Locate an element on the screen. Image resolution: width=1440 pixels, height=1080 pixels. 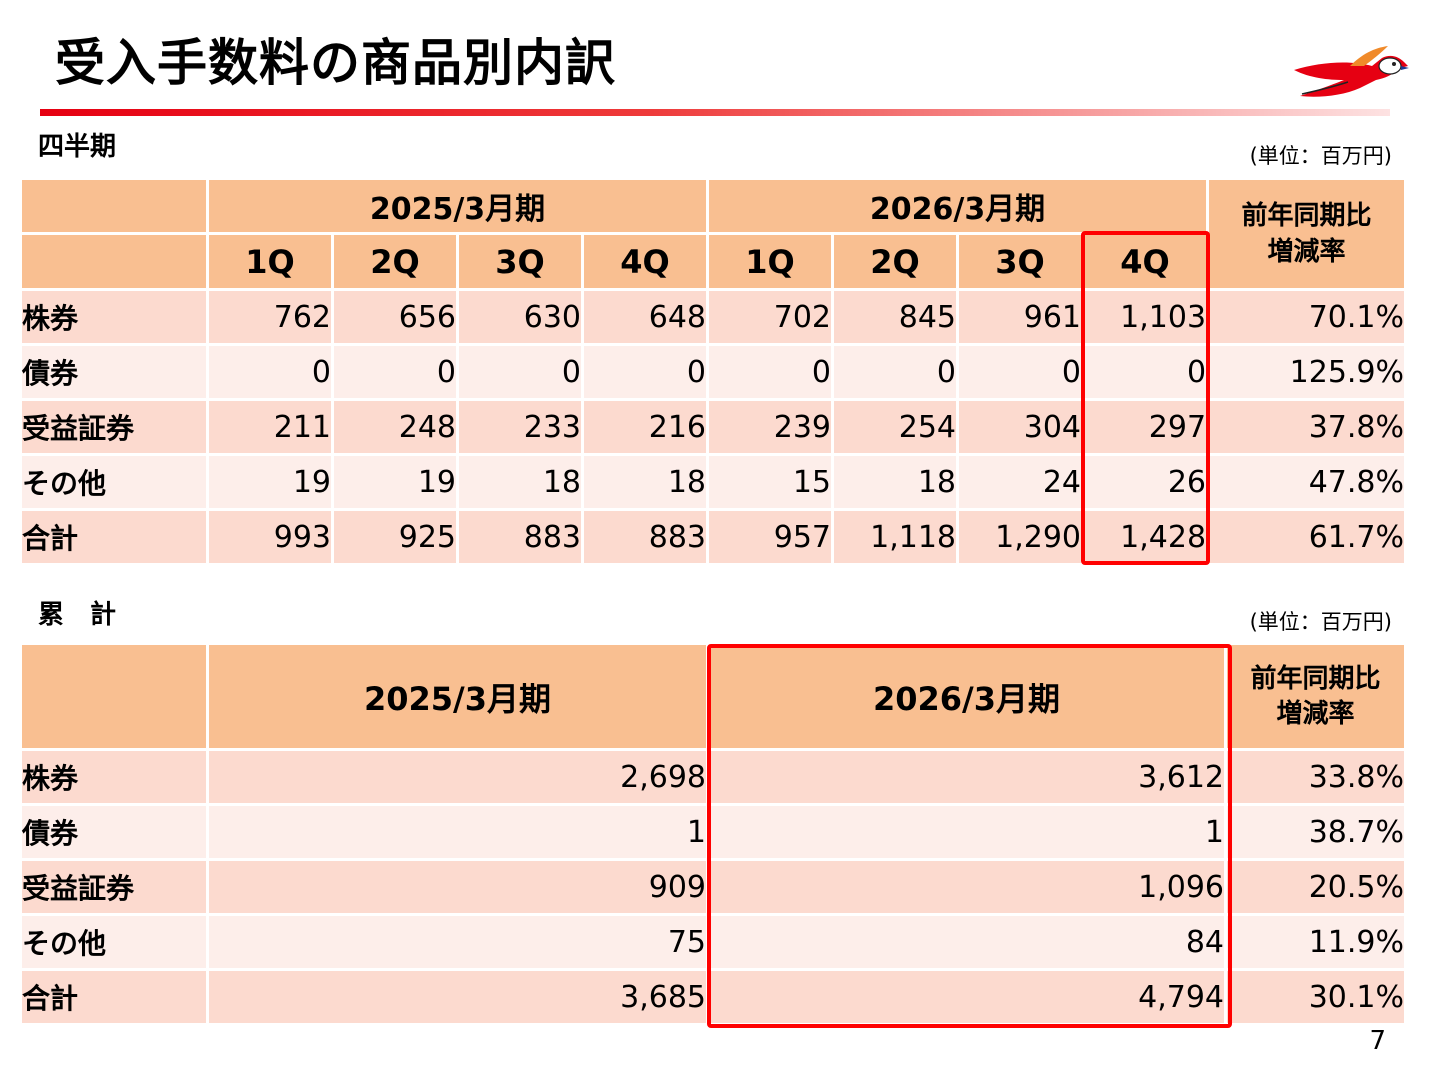
table-cell: 216 is located at coordinates (647, 428).